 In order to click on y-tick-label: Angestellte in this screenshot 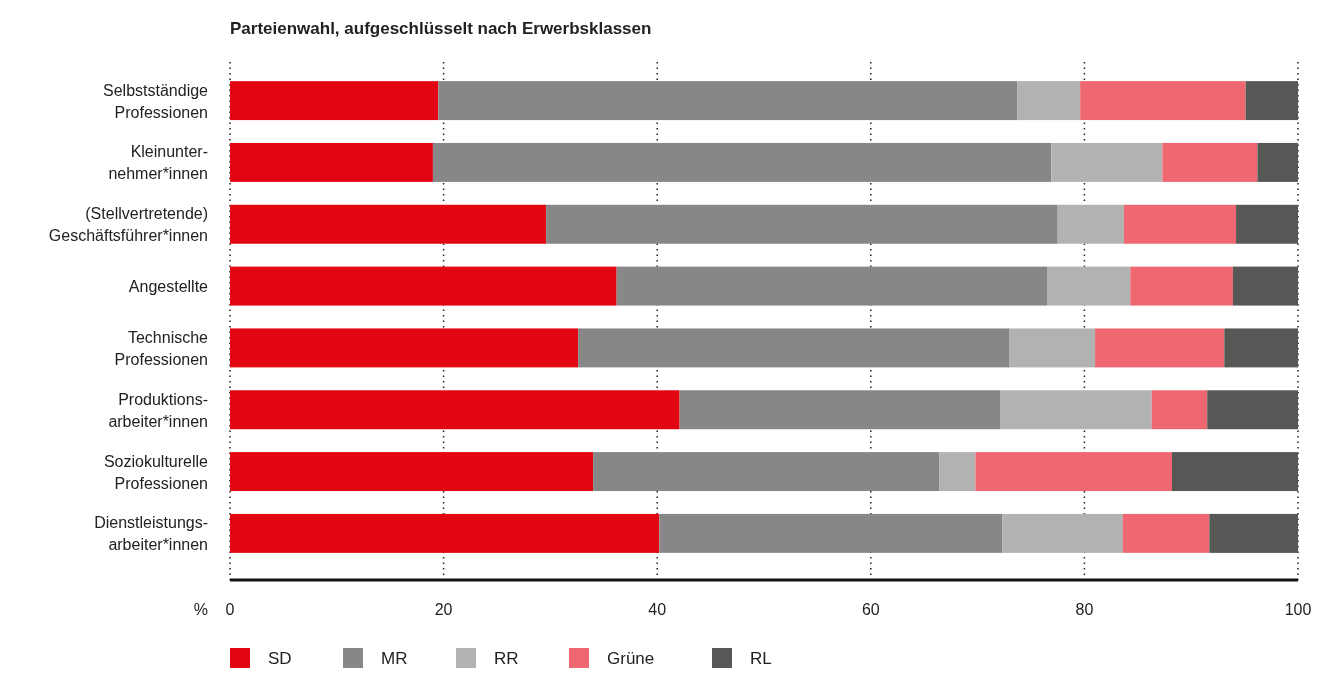, I will do `click(168, 287)`.